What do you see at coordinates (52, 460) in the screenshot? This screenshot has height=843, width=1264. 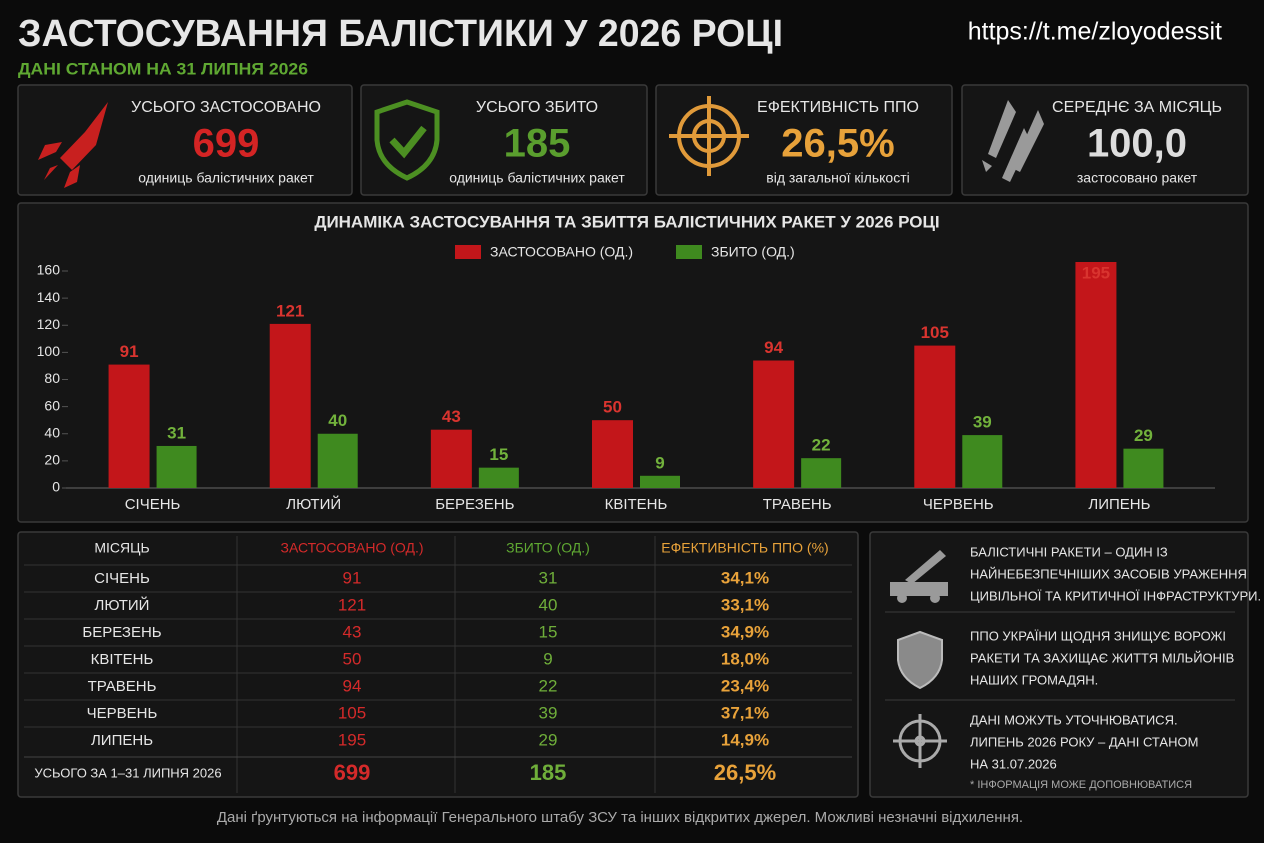 I see `y-tick-label: 20` at bounding box center [52, 460].